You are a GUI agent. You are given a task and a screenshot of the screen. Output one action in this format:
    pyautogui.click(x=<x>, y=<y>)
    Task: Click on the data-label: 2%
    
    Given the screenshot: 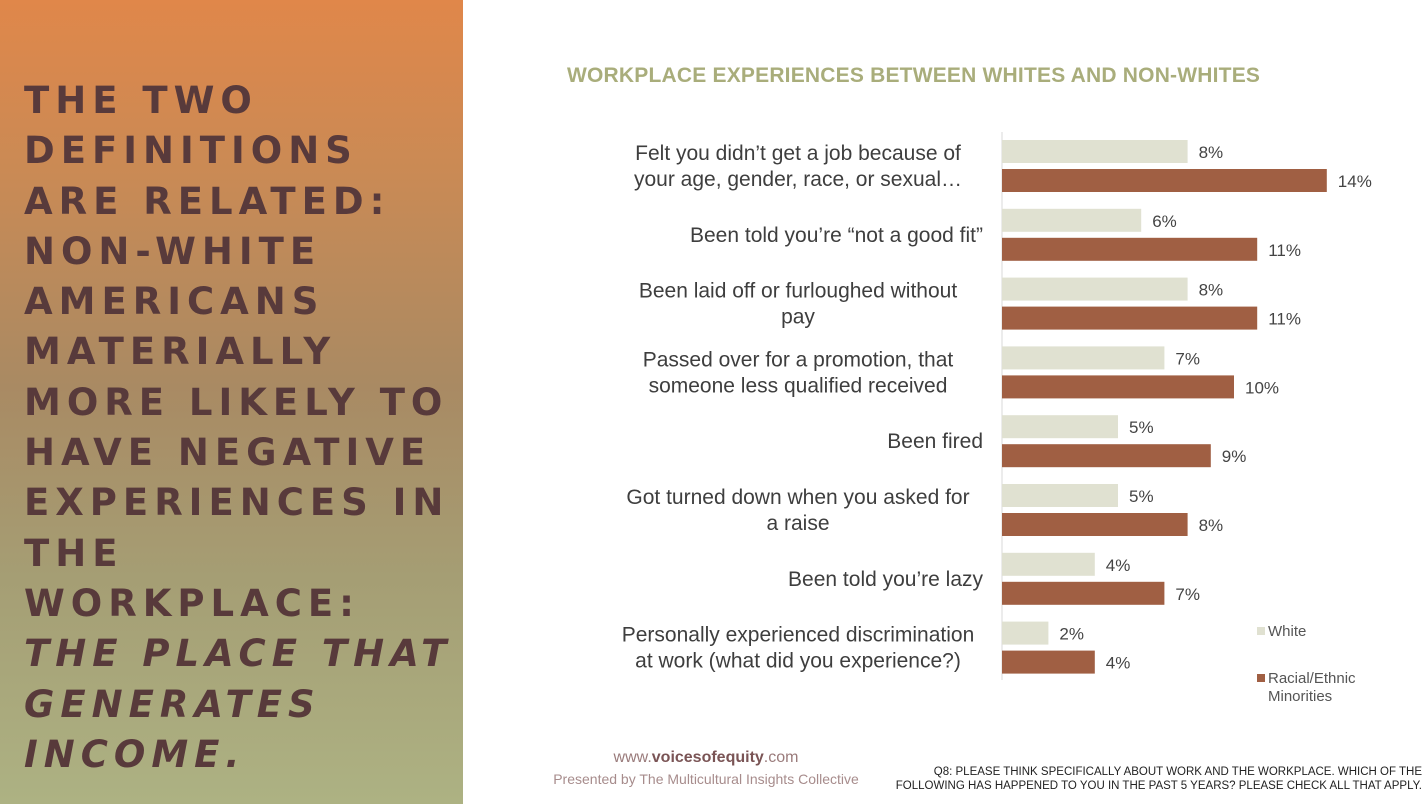 What is the action you would take?
    pyautogui.click(x=1071, y=634)
    